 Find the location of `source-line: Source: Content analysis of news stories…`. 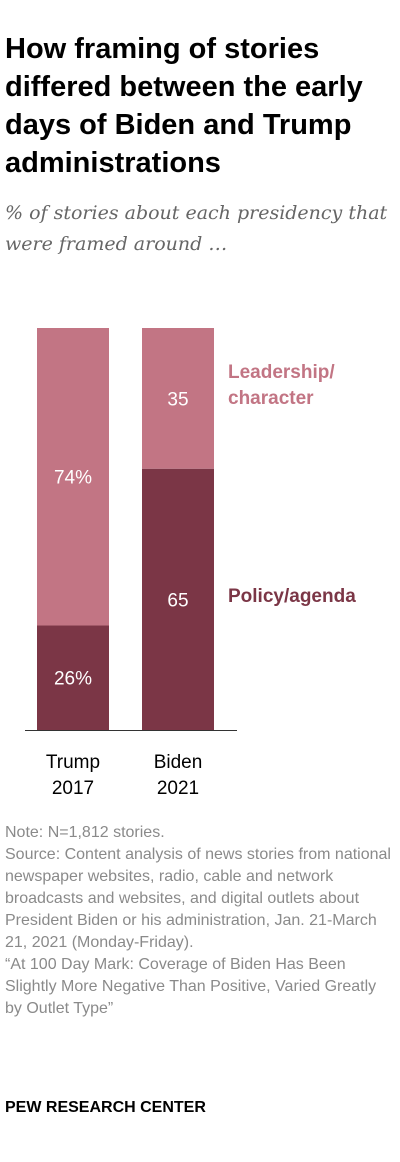

source-line: Source: Content analysis of news stories… is located at coordinates (198, 898).